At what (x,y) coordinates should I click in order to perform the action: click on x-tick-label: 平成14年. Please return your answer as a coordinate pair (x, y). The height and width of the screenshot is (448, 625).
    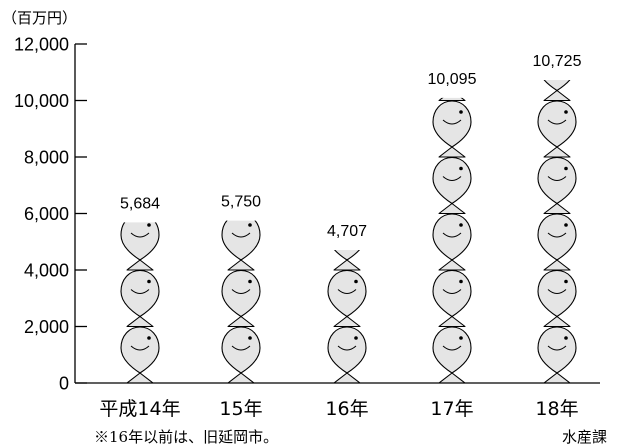
    Looking at the image, I should click on (139, 409).